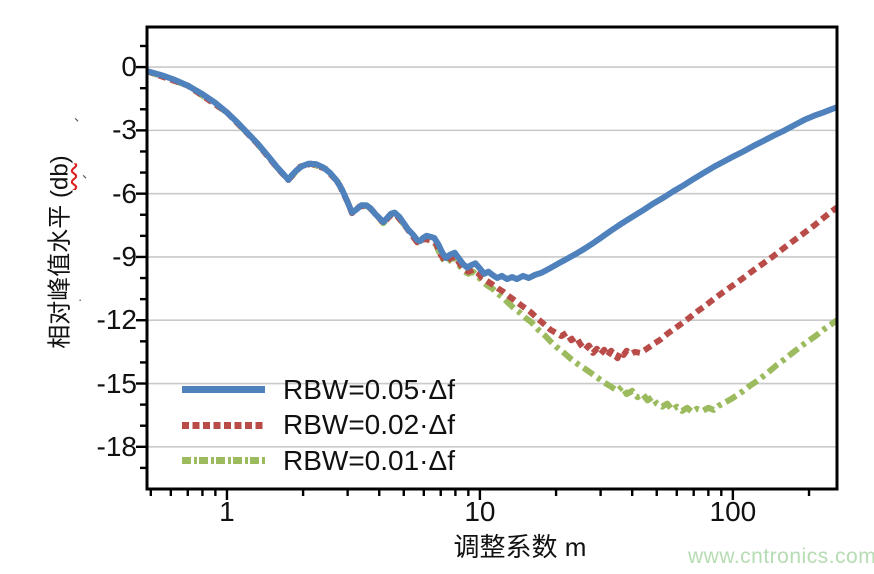 The height and width of the screenshot is (574, 874). Describe the element at coordinates (129, 67) in the screenshot. I see `y-tick-label: 0` at that location.